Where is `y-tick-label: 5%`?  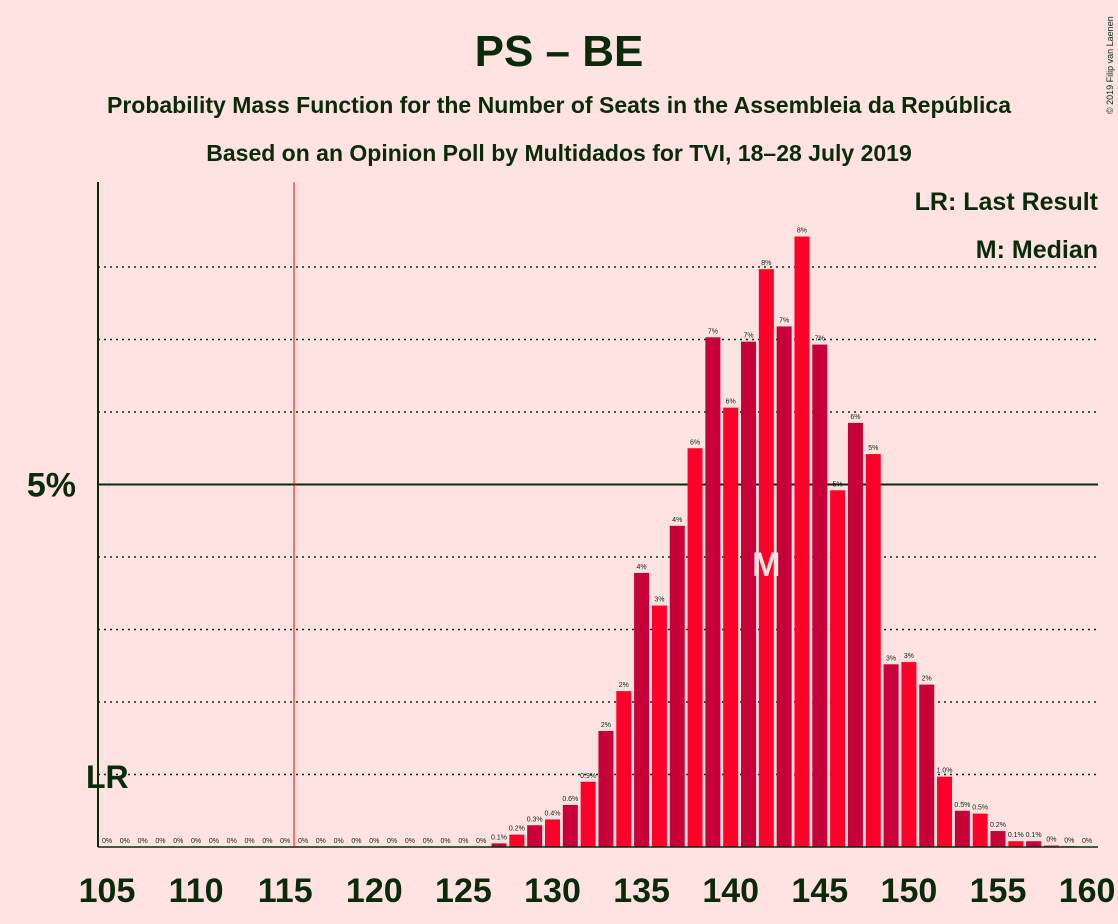
y-tick-label: 5% is located at coordinates (51, 486).